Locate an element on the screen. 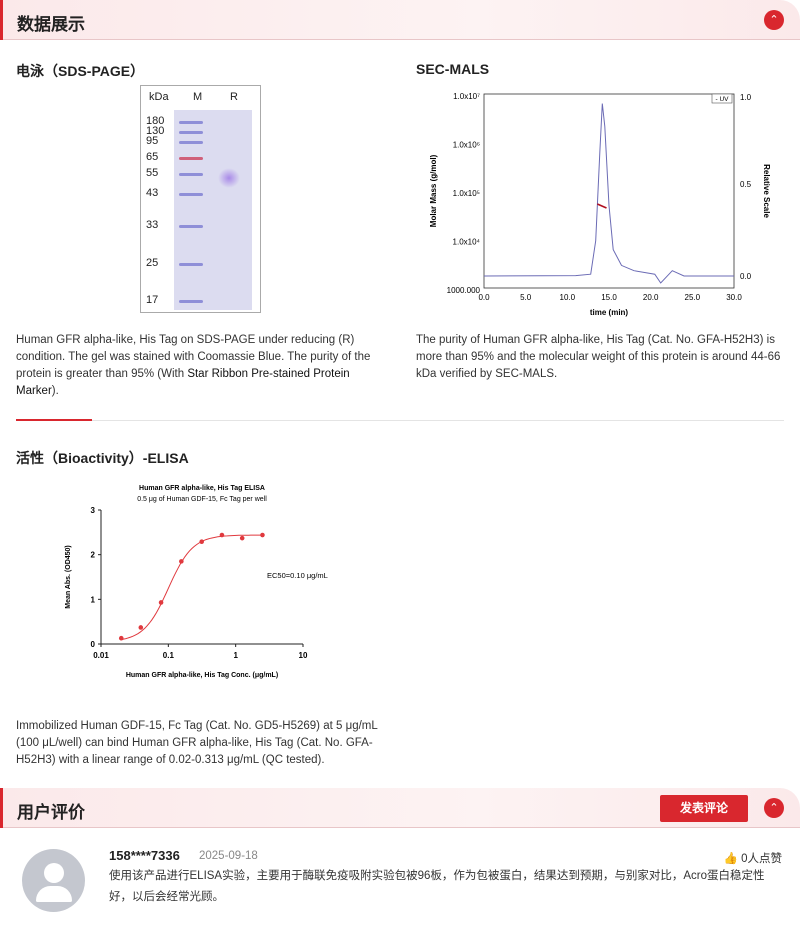 The width and height of the screenshot is (800, 931). fit-curve is located at coordinates (192, 587).